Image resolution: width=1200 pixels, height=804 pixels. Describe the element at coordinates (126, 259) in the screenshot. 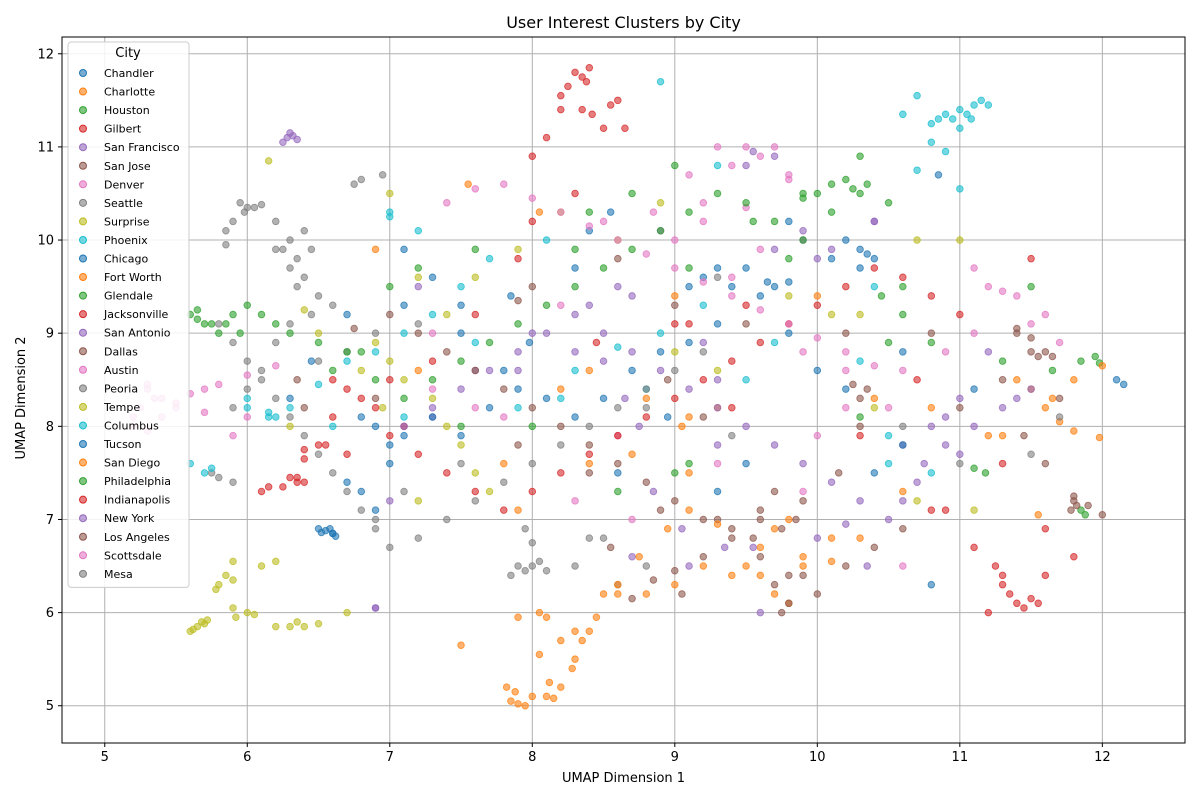

I see `legend-label: Chicago` at that location.